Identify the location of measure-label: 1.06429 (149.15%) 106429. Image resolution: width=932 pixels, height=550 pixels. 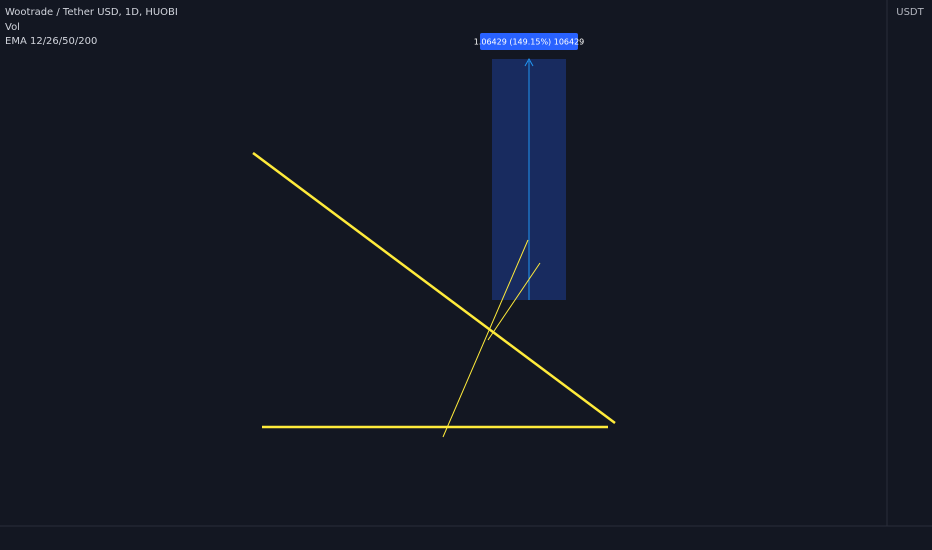
(529, 42).